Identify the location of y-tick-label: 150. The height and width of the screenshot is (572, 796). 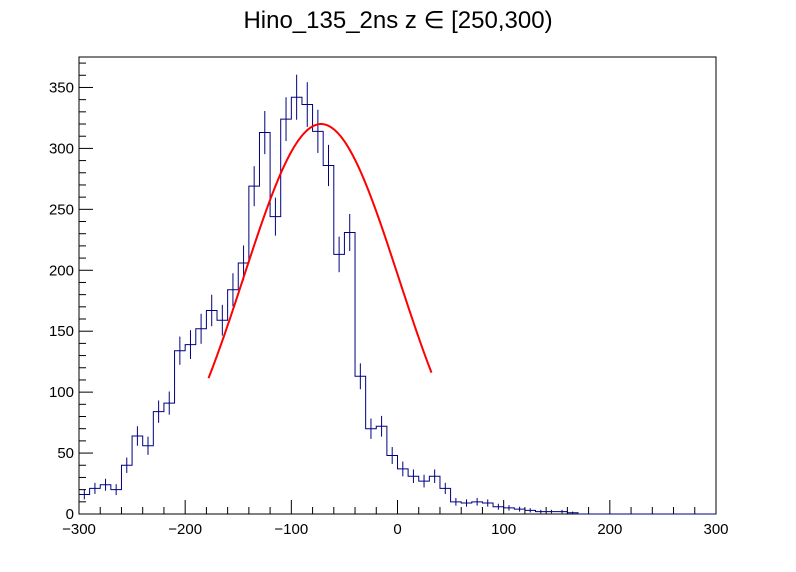
(61, 331).